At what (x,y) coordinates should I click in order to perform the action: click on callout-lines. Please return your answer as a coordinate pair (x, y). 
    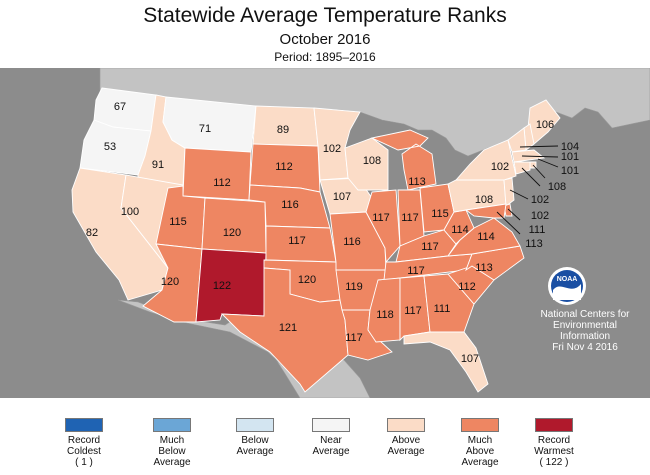
    Looking at the image, I should click on (527, 190).